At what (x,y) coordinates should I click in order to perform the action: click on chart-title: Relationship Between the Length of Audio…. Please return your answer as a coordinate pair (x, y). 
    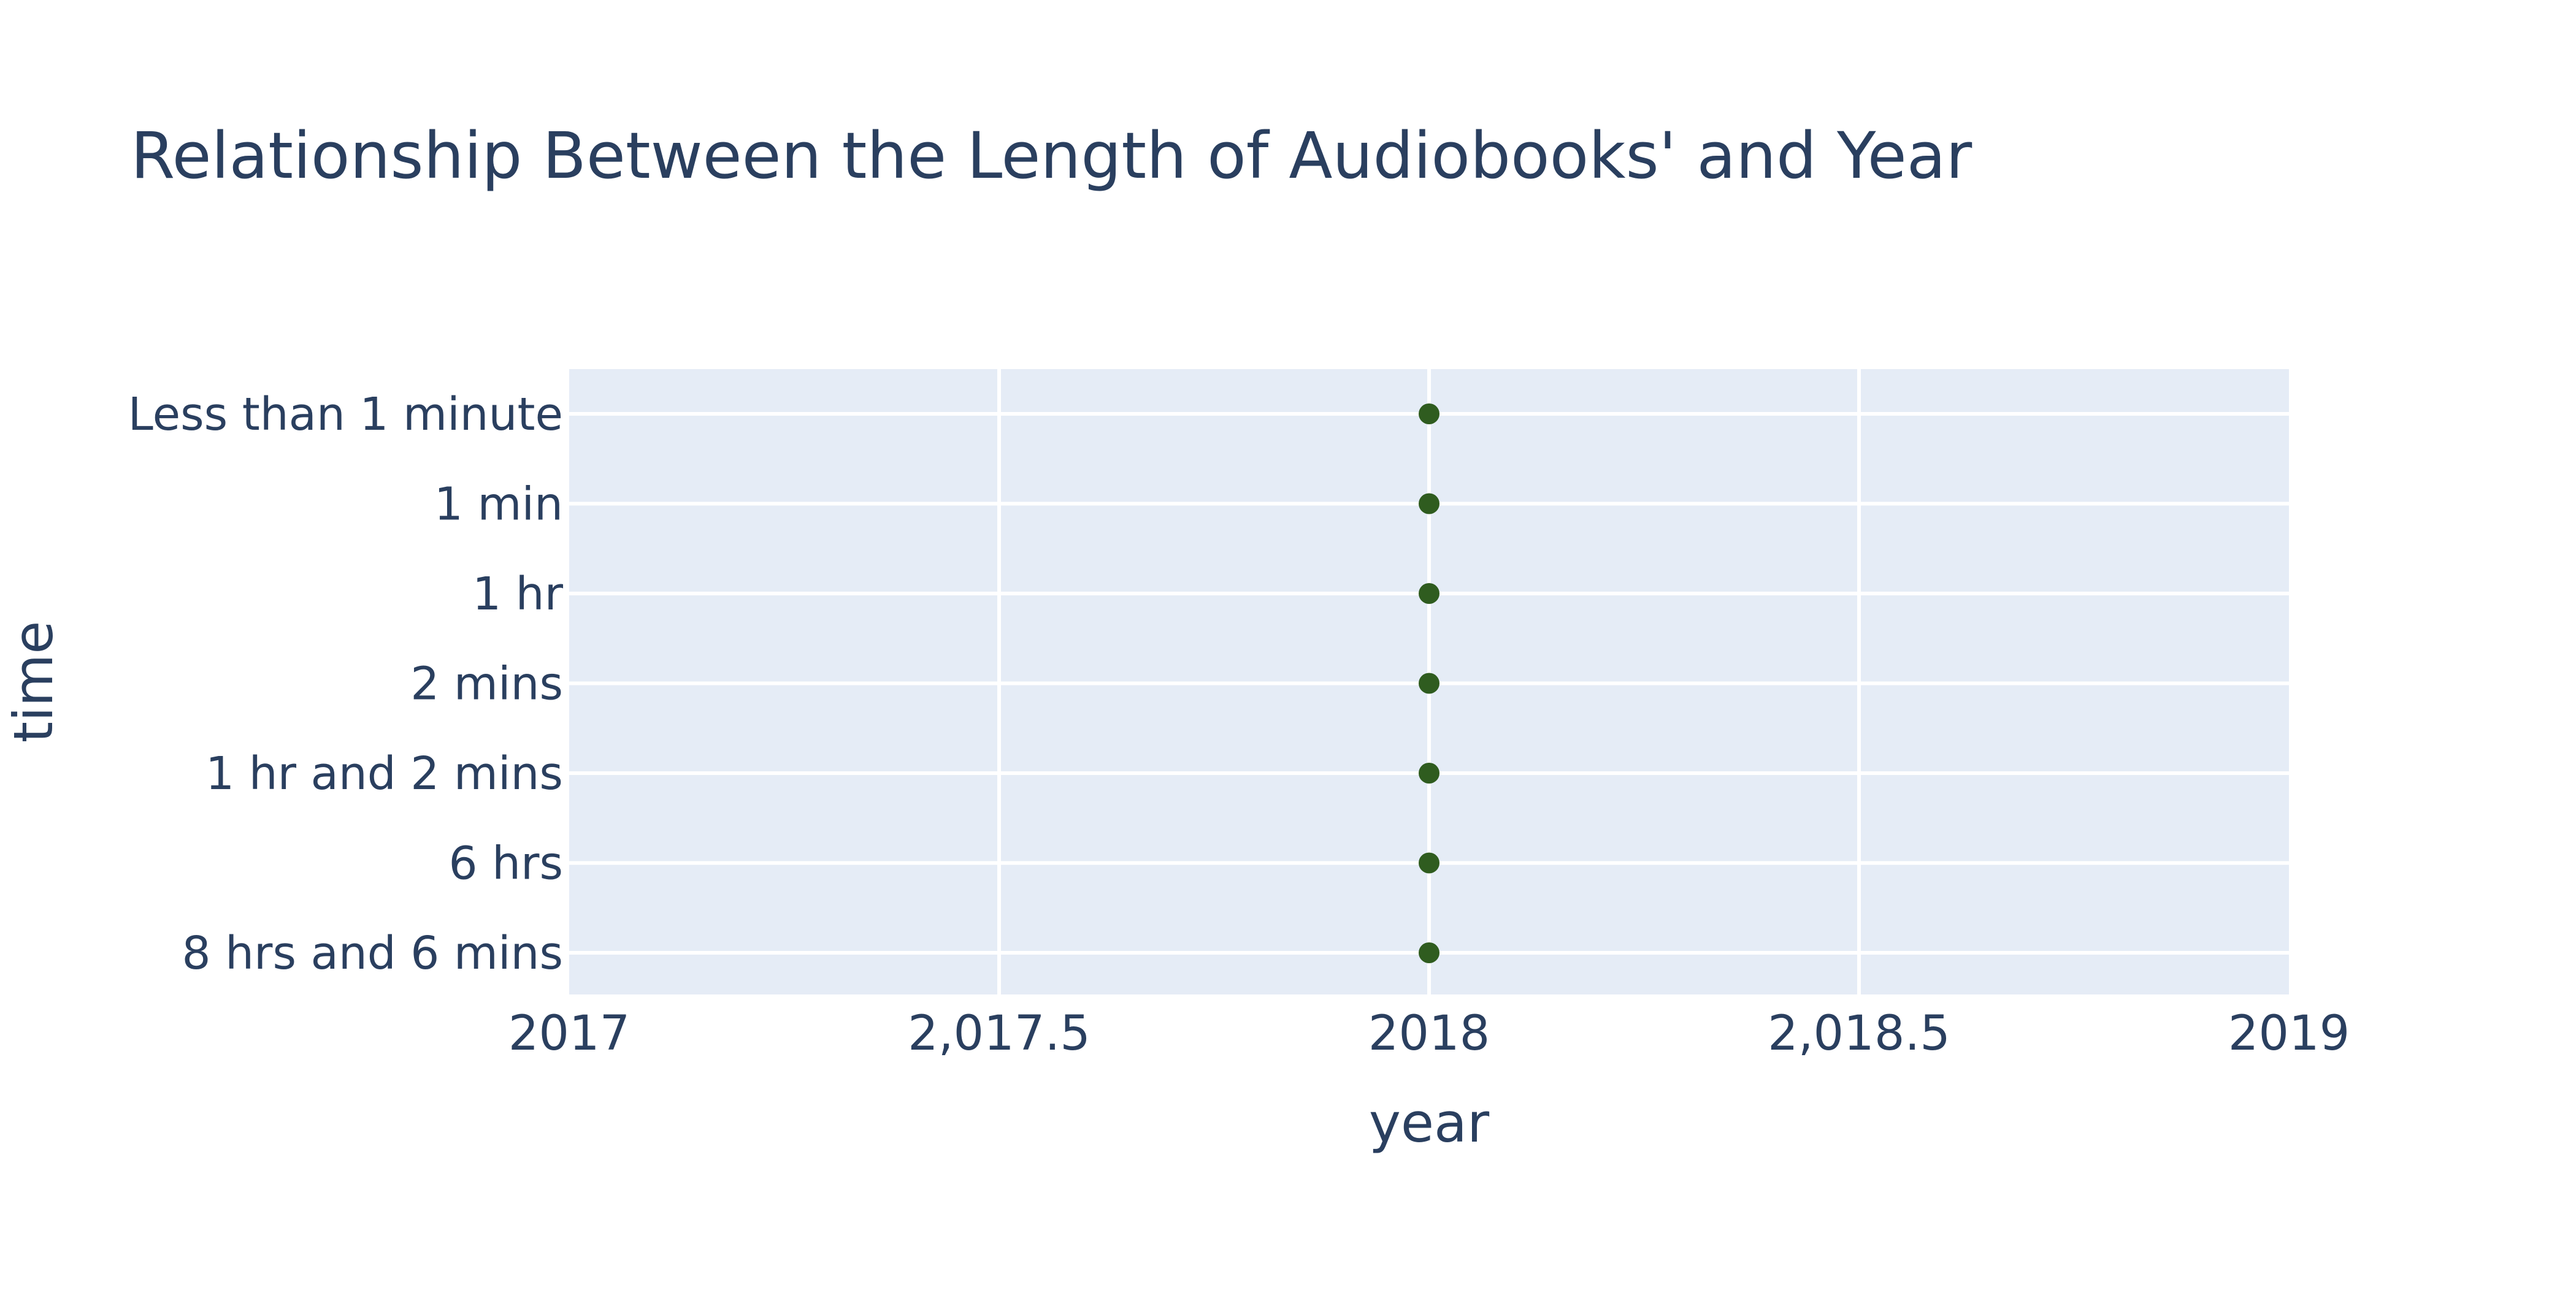
    Looking at the image, I should click on (1051, 155).